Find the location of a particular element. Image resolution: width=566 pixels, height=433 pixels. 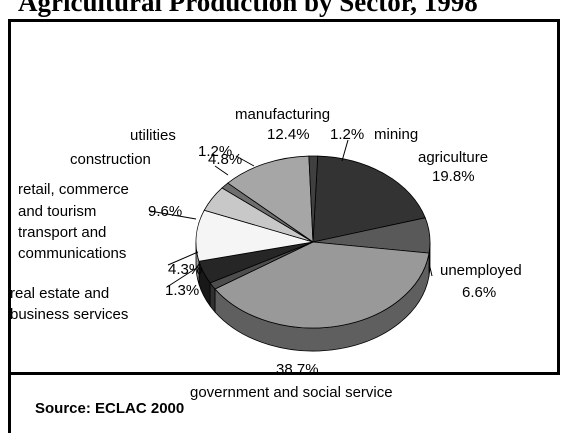

frame-right-border is located at coordinates (558, 197).